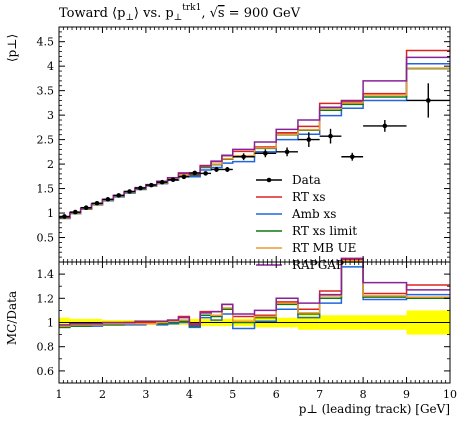 The height and width of the screenshot is (421, 467). Describe the element at coordinates (363, 394) in the screenshot. I see `x-tick-label: 8` at that location.